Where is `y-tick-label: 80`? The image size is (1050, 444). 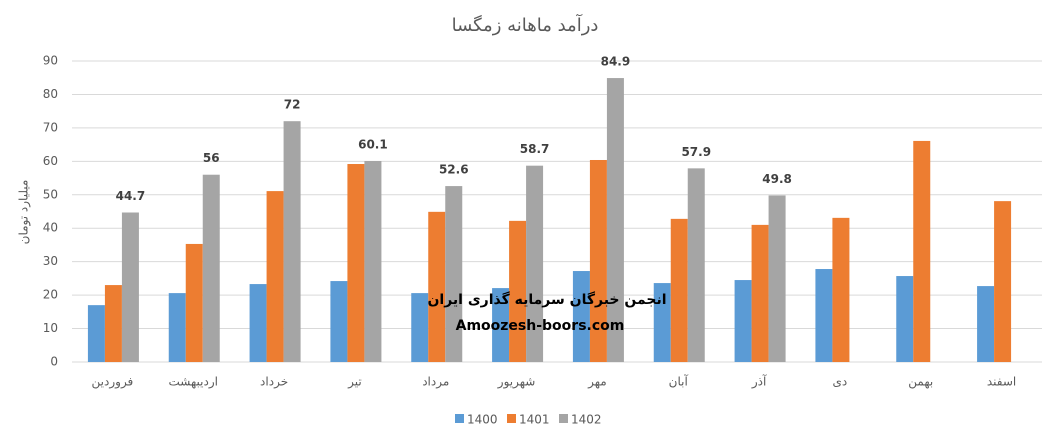 y-tick-label: 80 is located at coordinates (50, 94).